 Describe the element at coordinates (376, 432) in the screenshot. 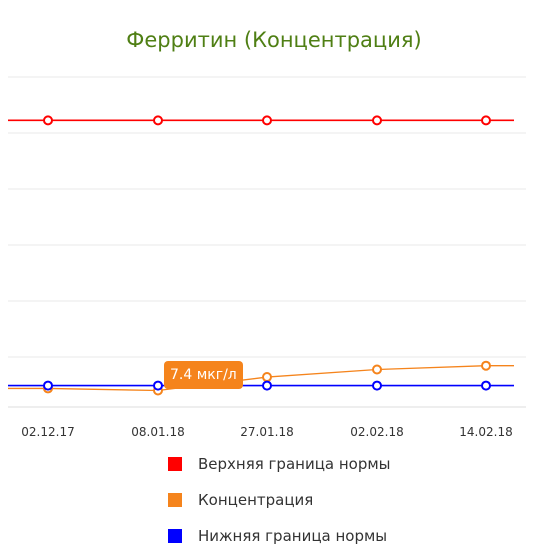

I see `x-tick-label: 02.02.18` at that location.